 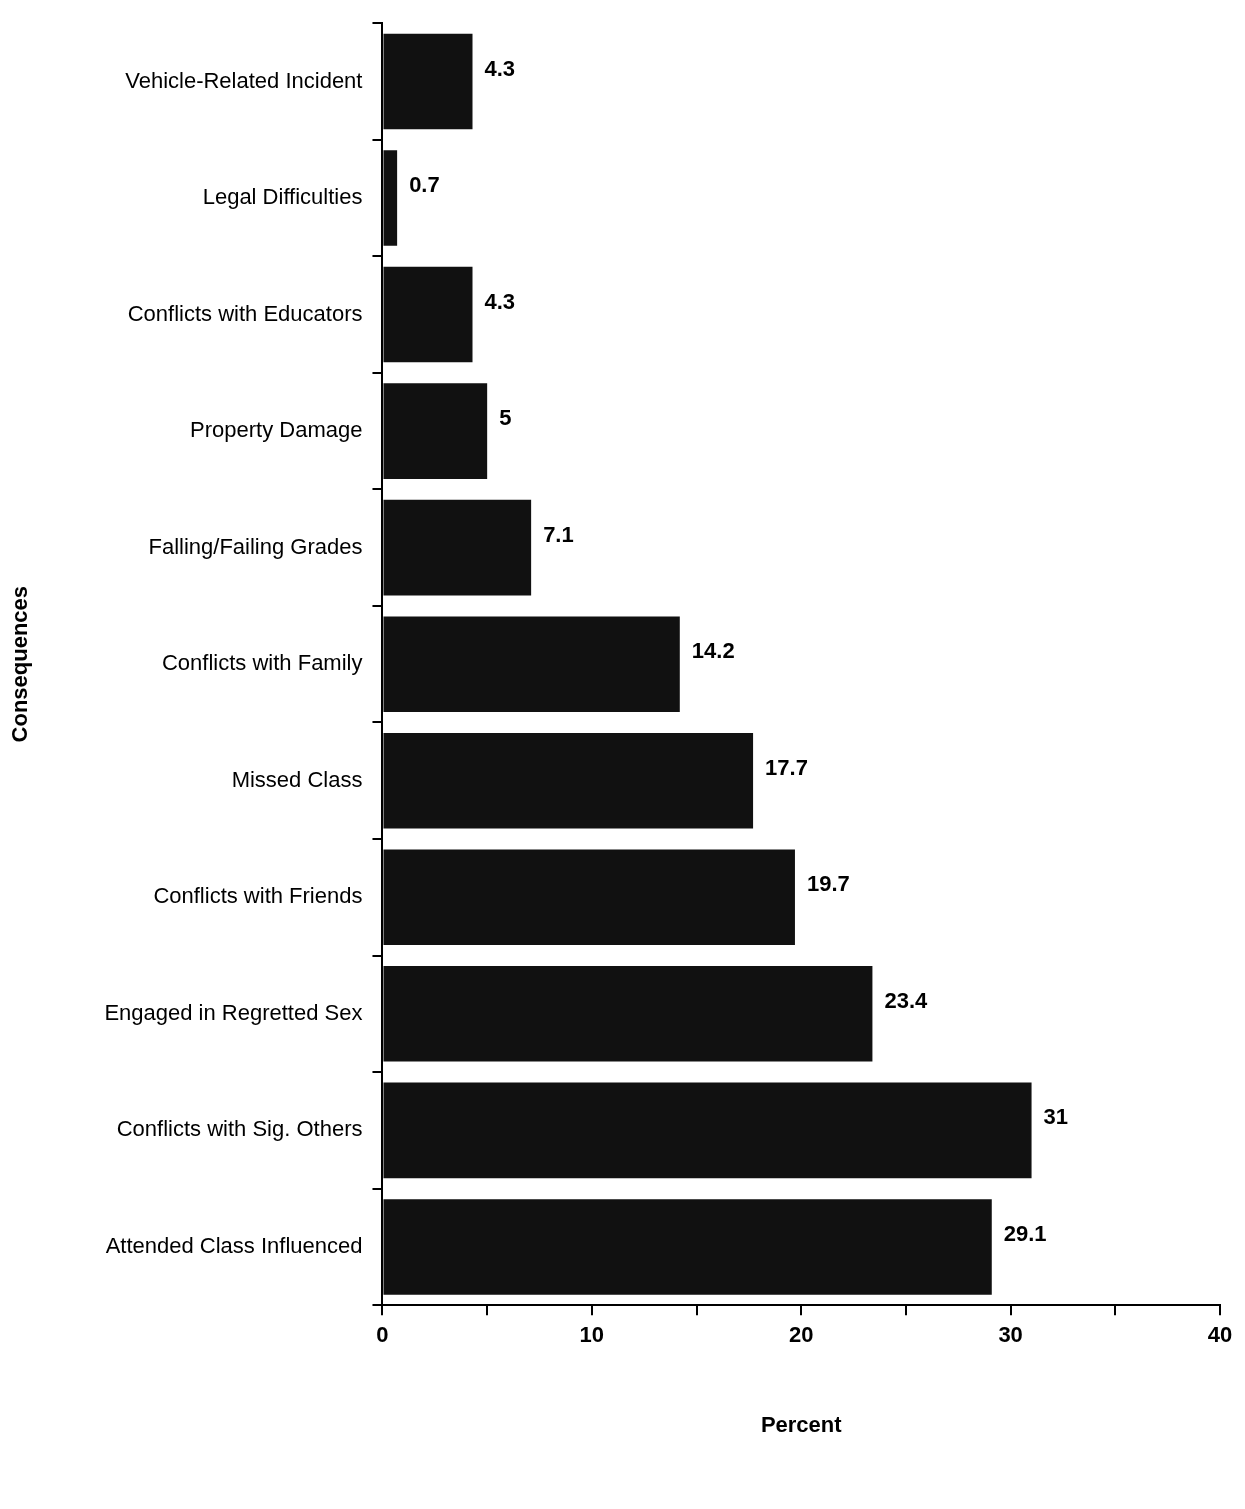 What do you see at coordinates (258, 896) in the screenshot?
I see `y-tick-label: Conflicts with Friends` at bounding box center [258, 896].